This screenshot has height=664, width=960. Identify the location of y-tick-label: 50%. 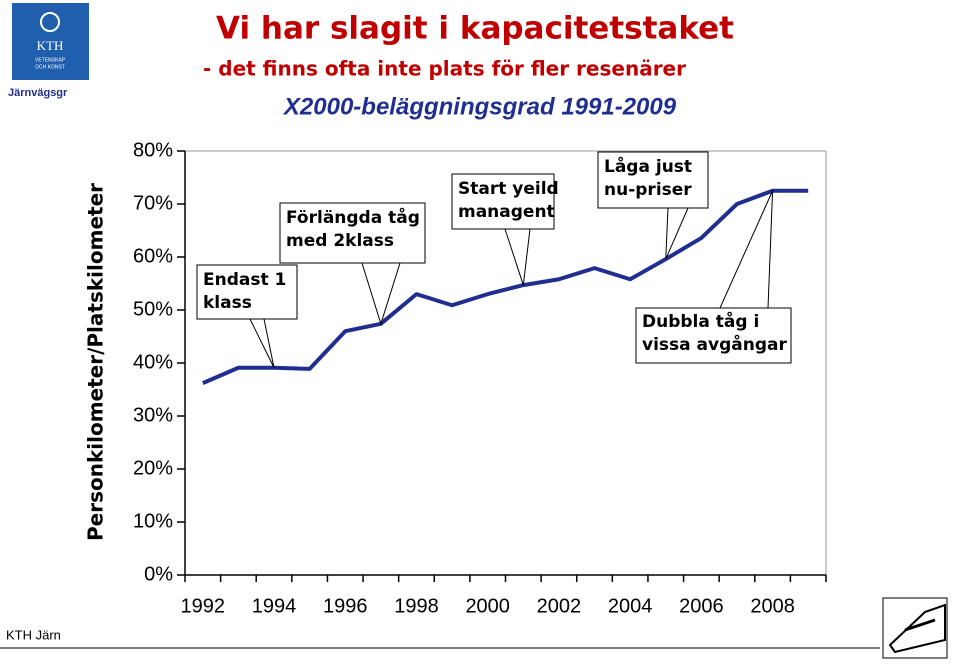
(153, 309).